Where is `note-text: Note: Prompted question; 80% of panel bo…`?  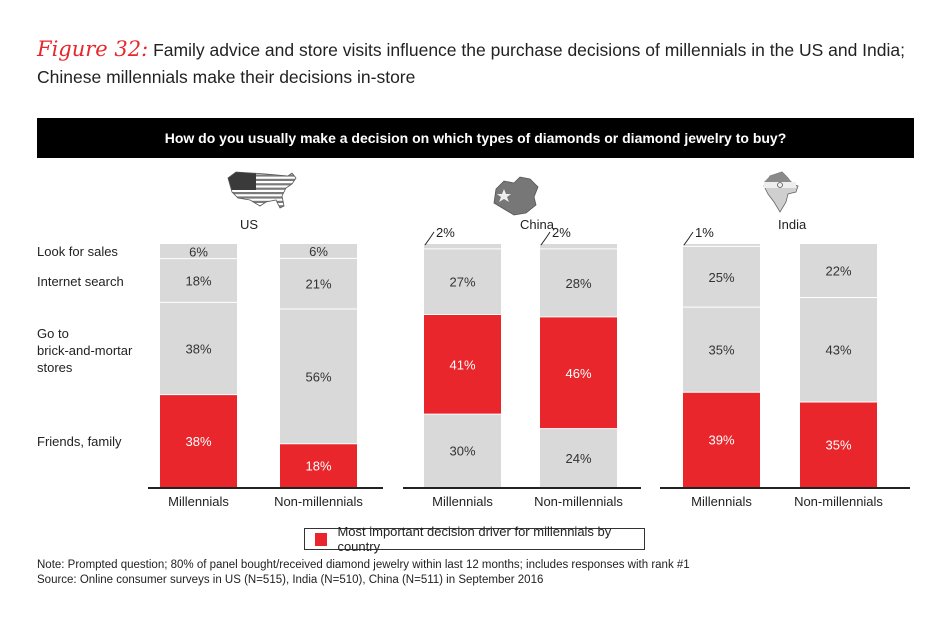
note-text: Note: Prompted question; 80% of panel bo… is located at coordinates (363, 565).